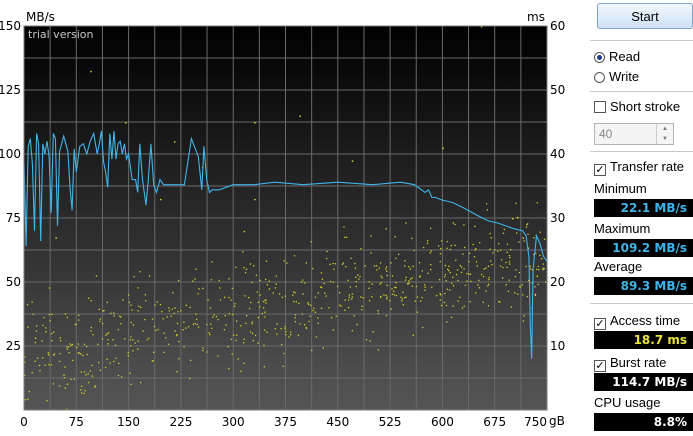 This screenshot has height=436, width=693. What do you see at coordinates (641, 151) in the screenshot?
I see `separator` at bounding box center [641, 151].